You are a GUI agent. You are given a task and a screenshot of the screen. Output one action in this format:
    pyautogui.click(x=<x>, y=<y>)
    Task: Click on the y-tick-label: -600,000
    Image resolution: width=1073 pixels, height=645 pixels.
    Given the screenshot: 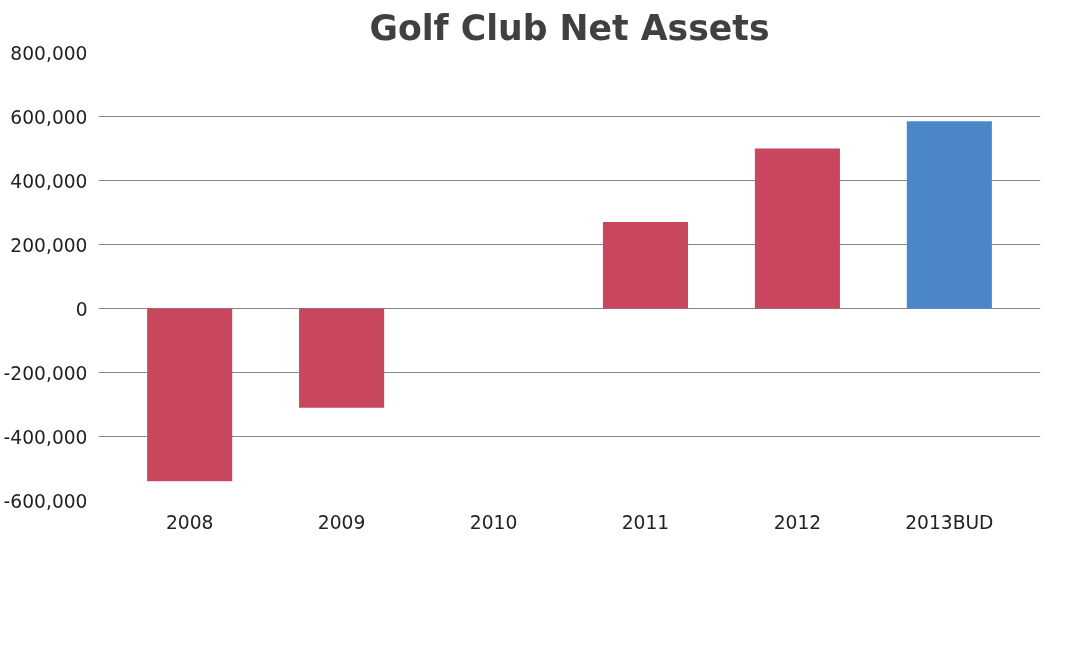 What is the action you would take?
    pyautogui.click(x=45, y=501)
    